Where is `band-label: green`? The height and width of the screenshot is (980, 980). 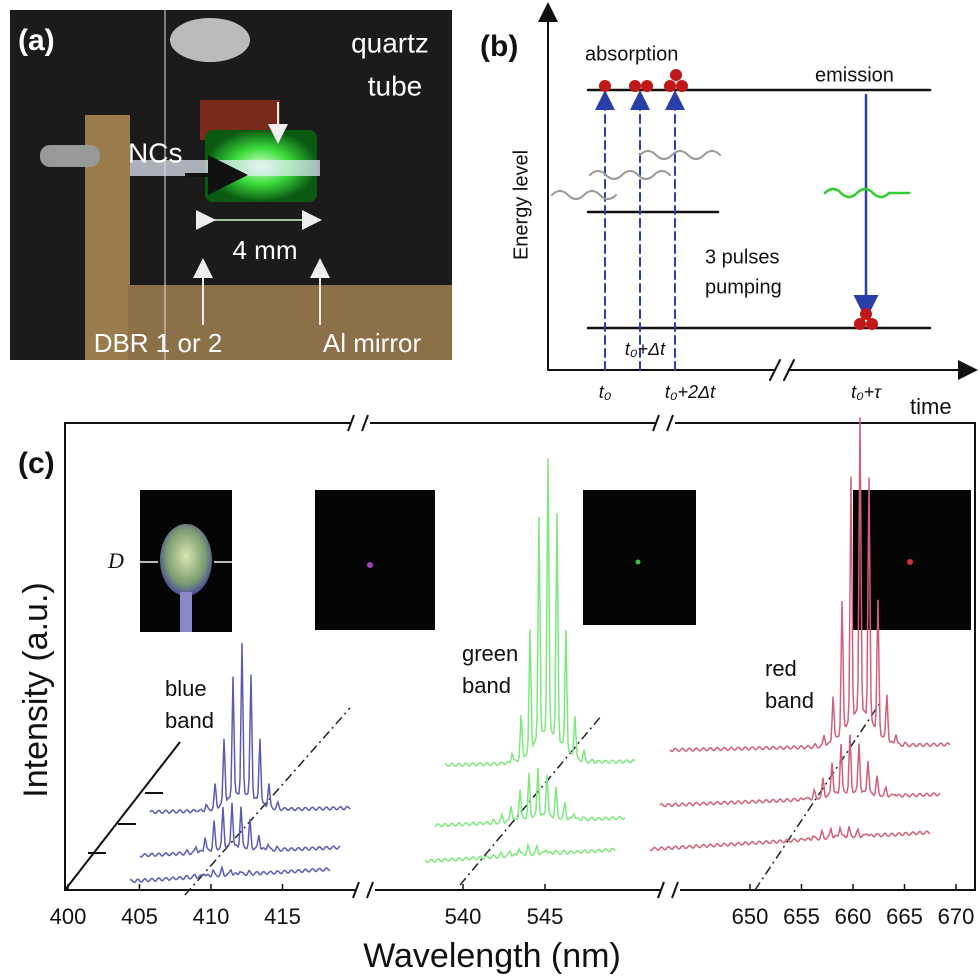
band-label: green is located at coordinates (490, 653).